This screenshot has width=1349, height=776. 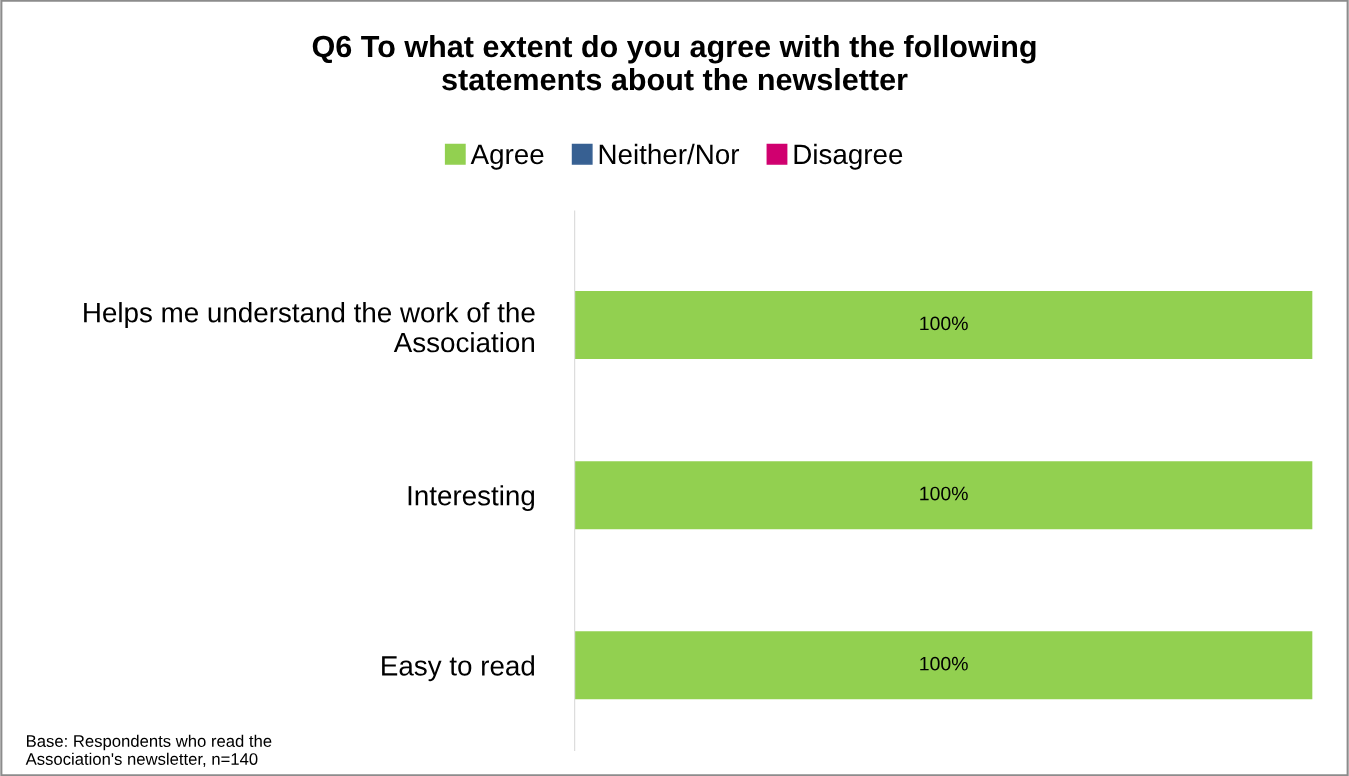 I want to click on legend-label: Disagree, so click(x=848, y=156).